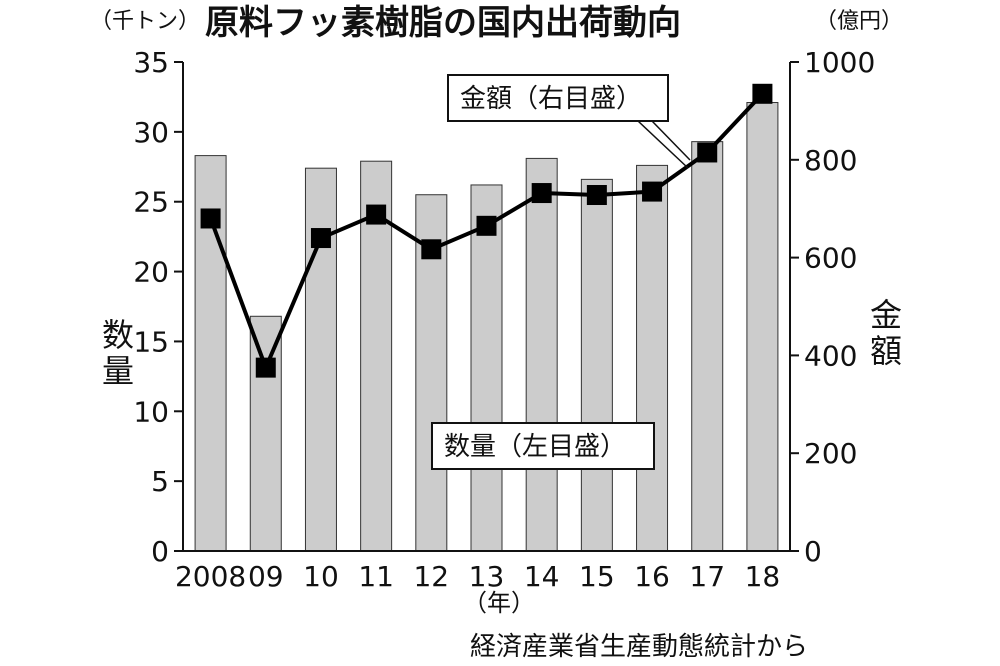 This screenshot has height=666, width=1000. Describe the element at coordinates (830, 453) in the screenshot. I see `right-tick-label-200: 200` at that location.